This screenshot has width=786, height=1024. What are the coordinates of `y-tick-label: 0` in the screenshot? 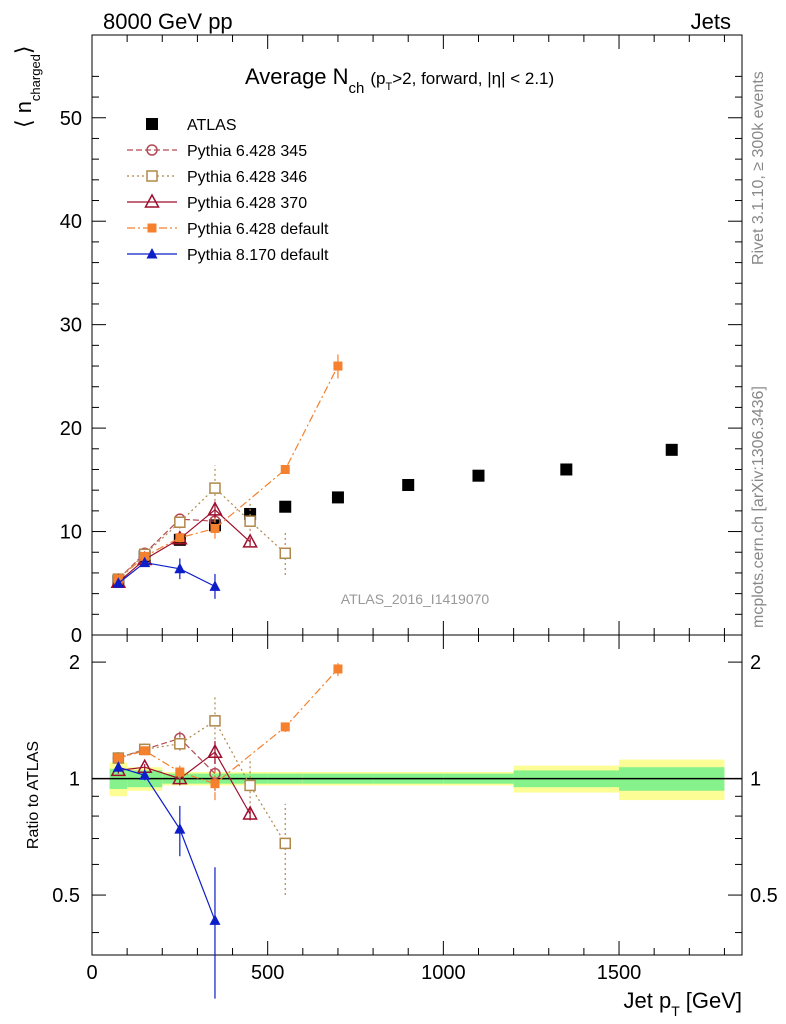 It's located at (76, 636).